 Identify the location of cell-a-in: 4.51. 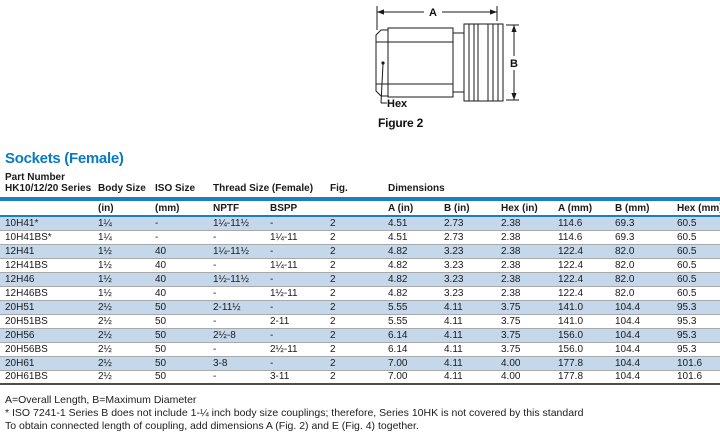
(398, 223).